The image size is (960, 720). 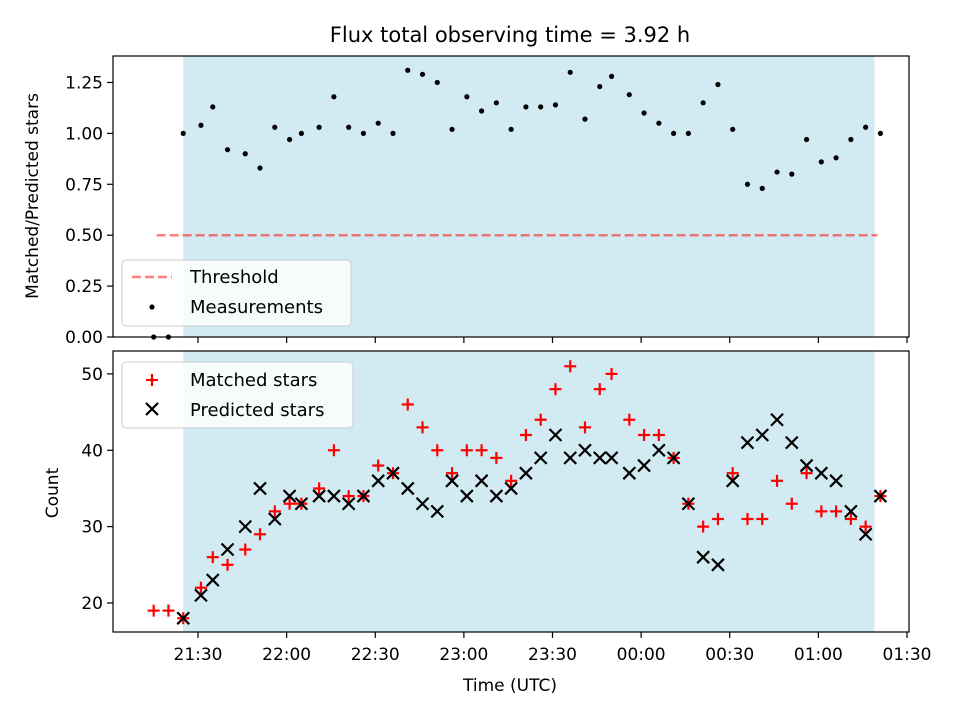 What do you see at coordinates (84, 185) in the screenshot?
I see `ratio-y-tick-label: 0.75` at bounding box center [84, 185].